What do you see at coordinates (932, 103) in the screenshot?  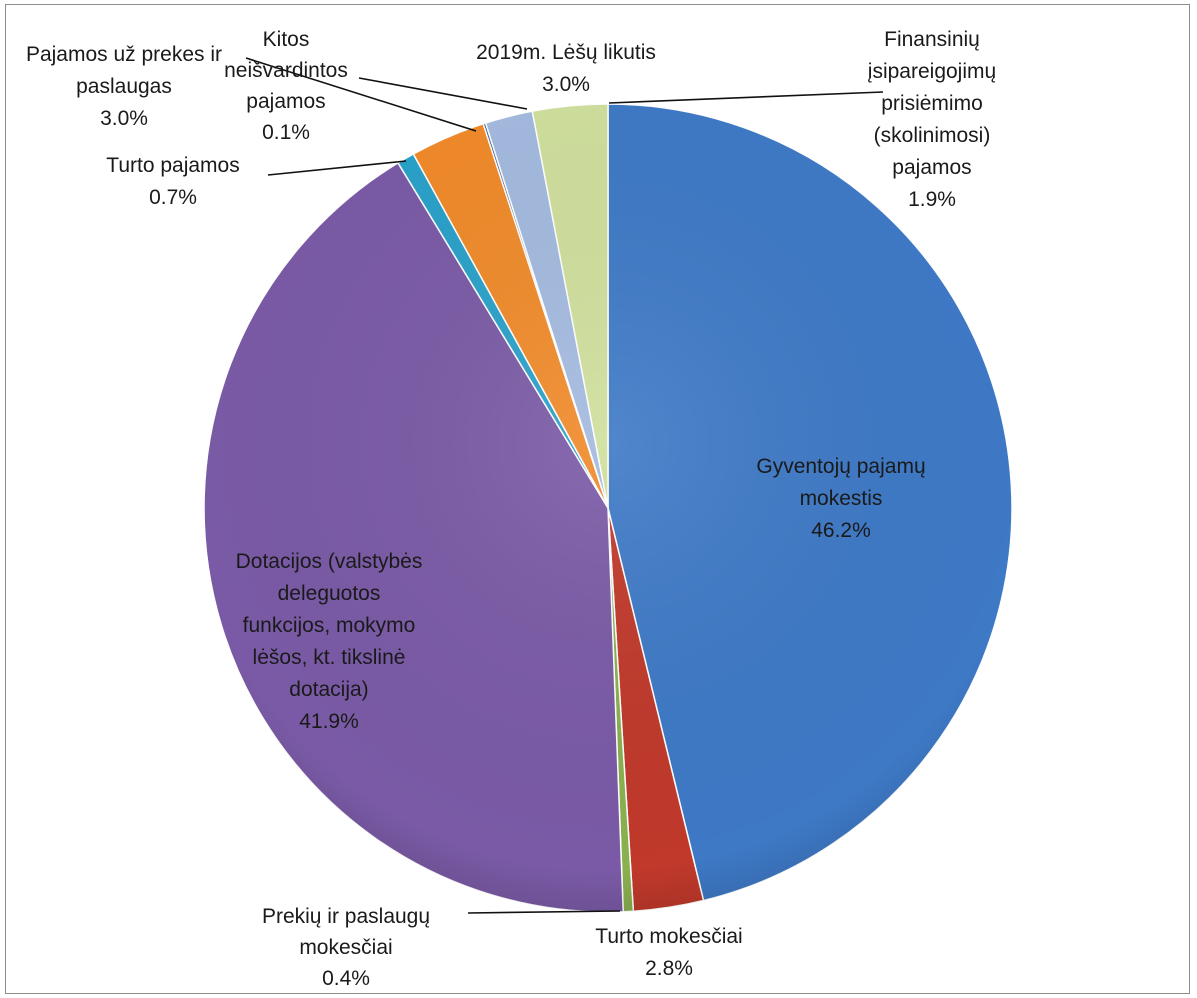 I see `slice-label-line: prisiėmimo` at bounding box center [932, 103].